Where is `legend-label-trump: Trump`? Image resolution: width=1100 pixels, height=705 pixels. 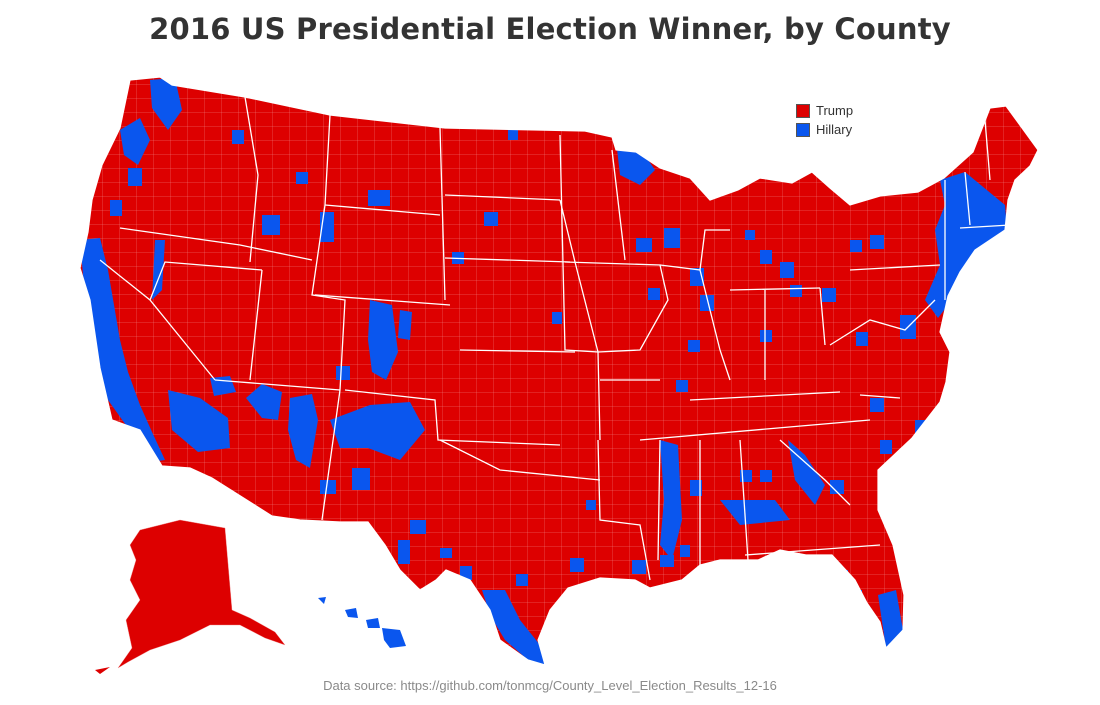 legend-label-trump: Trump is located at coordinates (835, 110).